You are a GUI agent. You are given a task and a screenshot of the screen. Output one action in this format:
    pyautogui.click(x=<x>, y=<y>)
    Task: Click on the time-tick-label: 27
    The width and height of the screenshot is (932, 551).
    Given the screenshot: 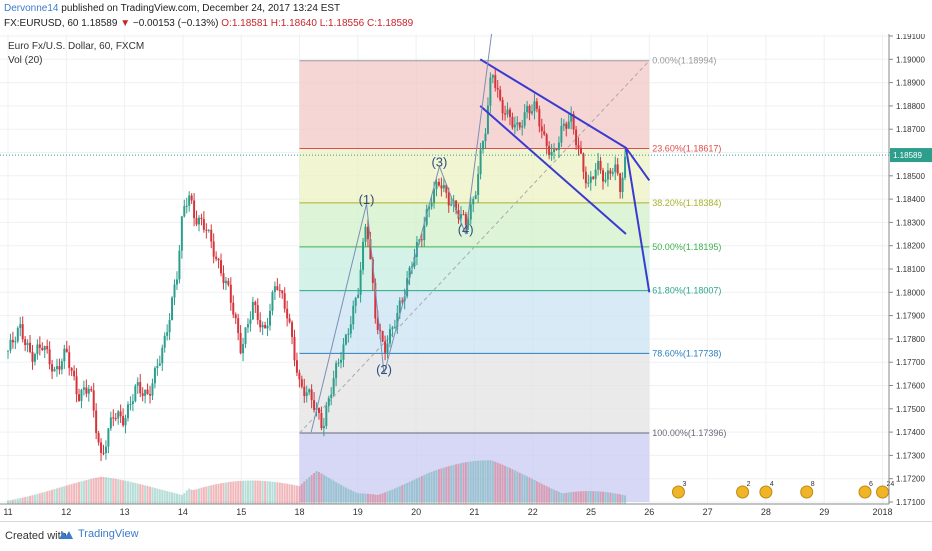 What is the action you would take?
    pyautogui.click(x=708, y=512)
    